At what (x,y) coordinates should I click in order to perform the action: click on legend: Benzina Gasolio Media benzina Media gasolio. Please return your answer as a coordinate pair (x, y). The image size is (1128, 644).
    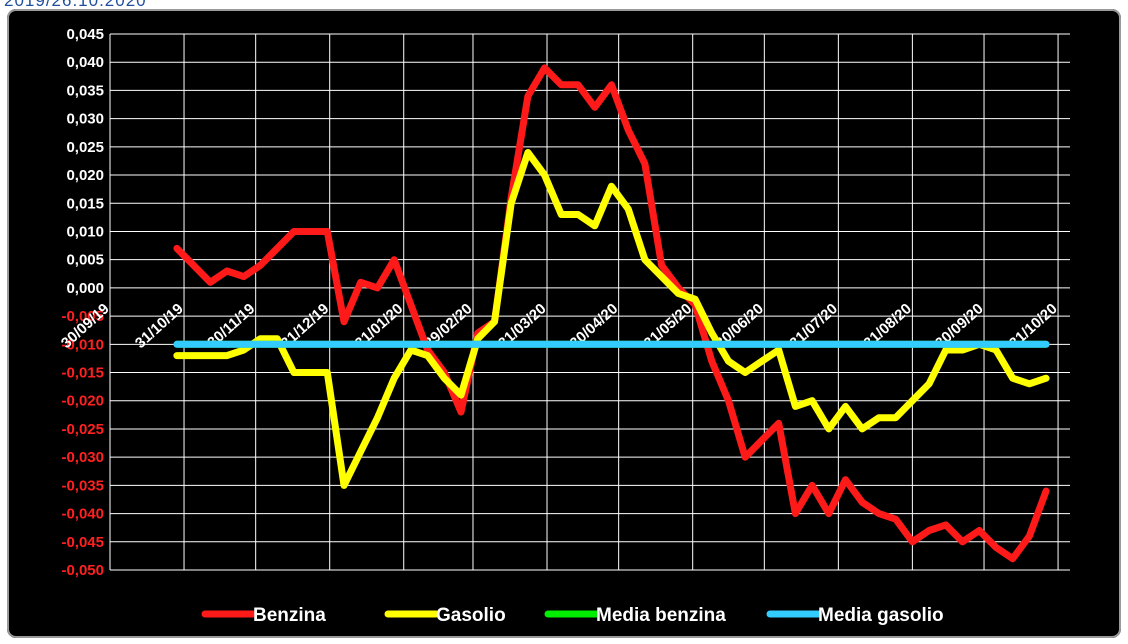
    Looking at the image, I should click on (572, 615).